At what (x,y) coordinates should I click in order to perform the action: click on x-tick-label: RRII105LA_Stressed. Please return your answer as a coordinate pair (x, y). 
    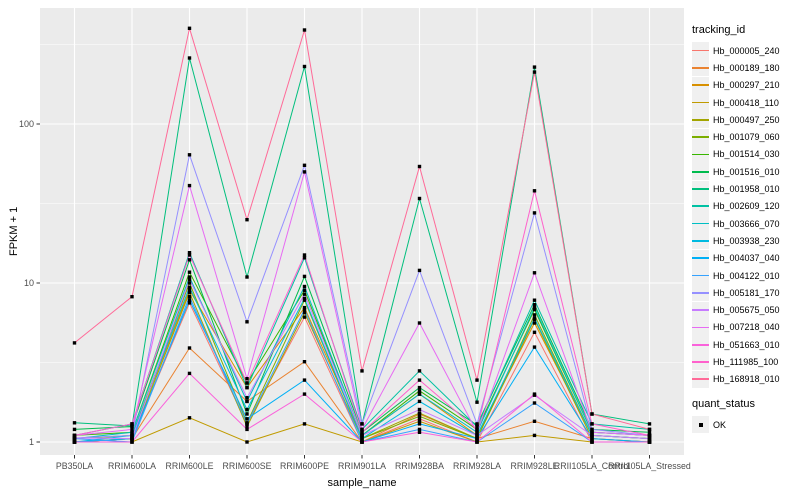
    Looking at the image, I should click on (649, 466).